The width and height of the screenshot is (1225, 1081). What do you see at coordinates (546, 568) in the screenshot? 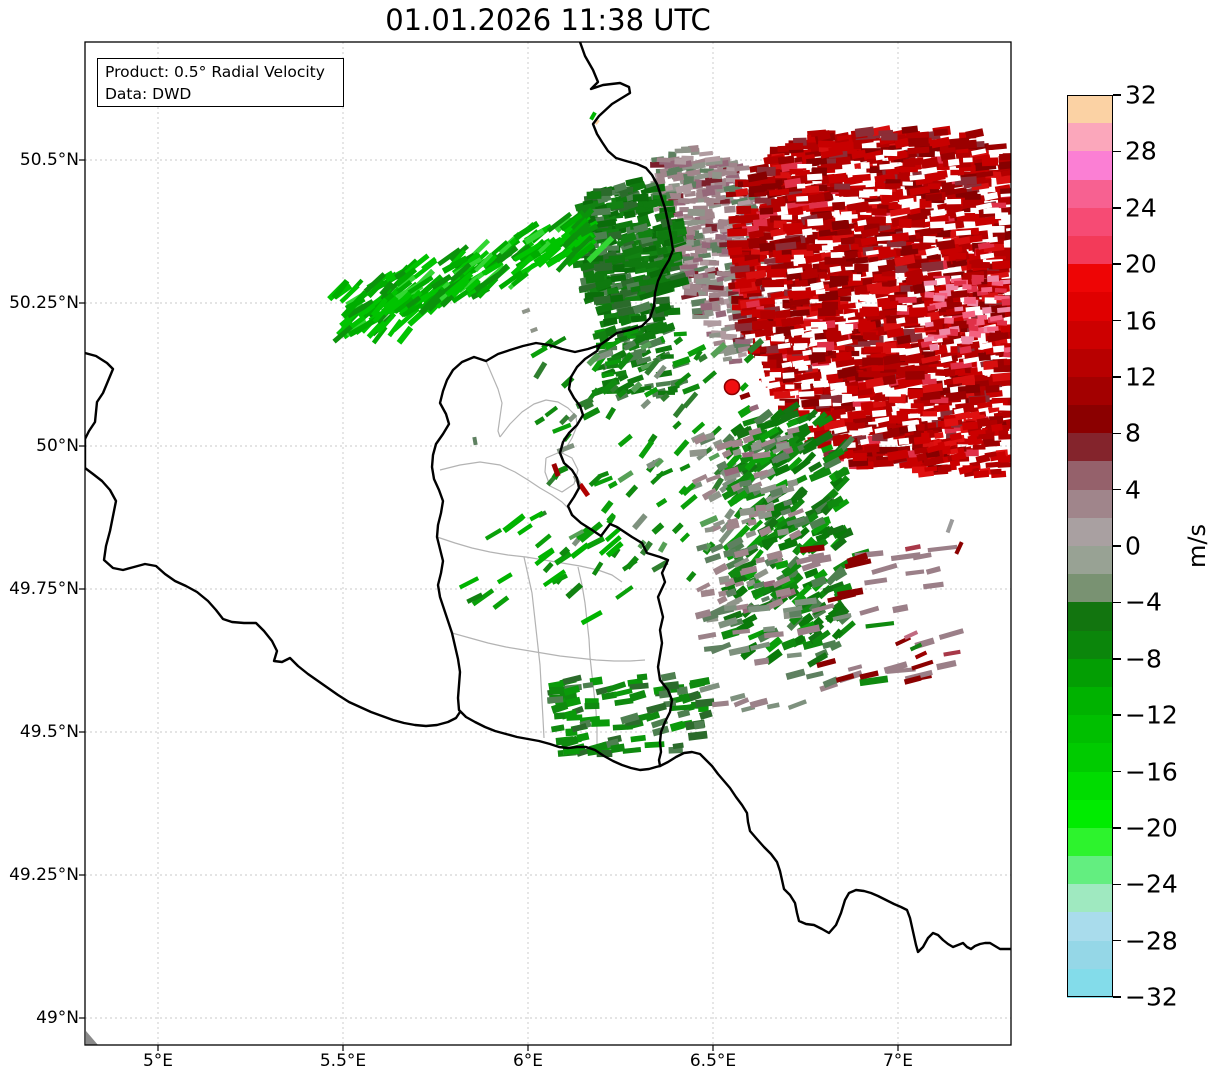
I see `lux-green-marks` at bounding box center [546, 568].